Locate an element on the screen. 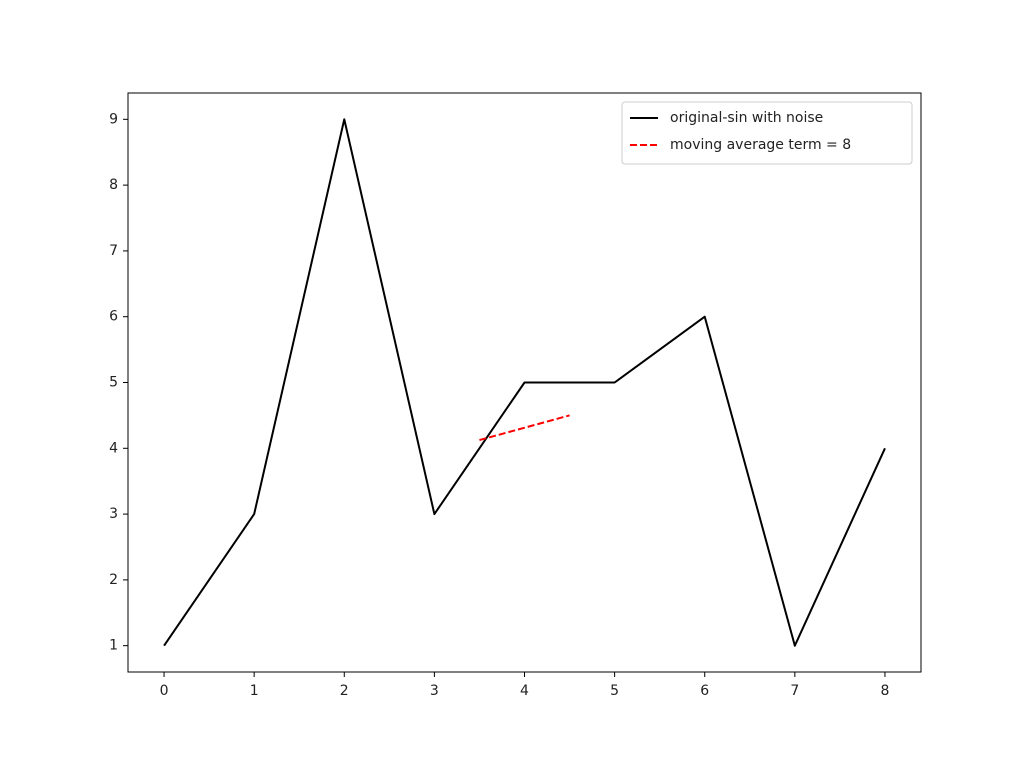 The width and height of the screenshot is (1024, 768). y-tick-label: 4 is located at coordinates (113, 448).